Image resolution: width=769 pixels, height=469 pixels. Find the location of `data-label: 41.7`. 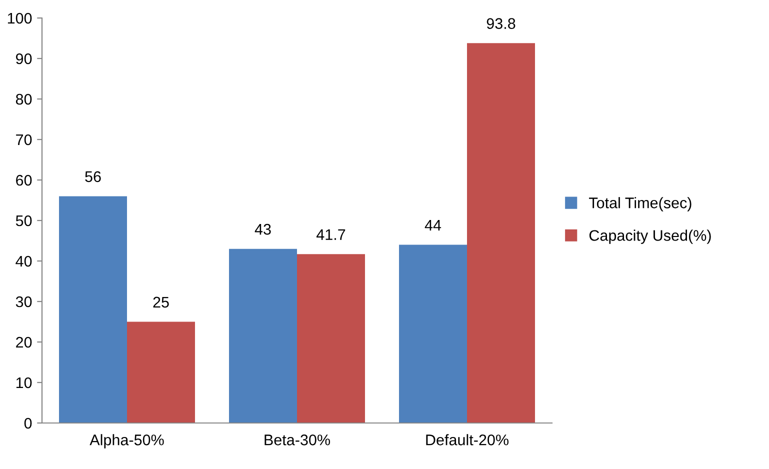

data-label: 41.7 is located at coordinates (331, 234).